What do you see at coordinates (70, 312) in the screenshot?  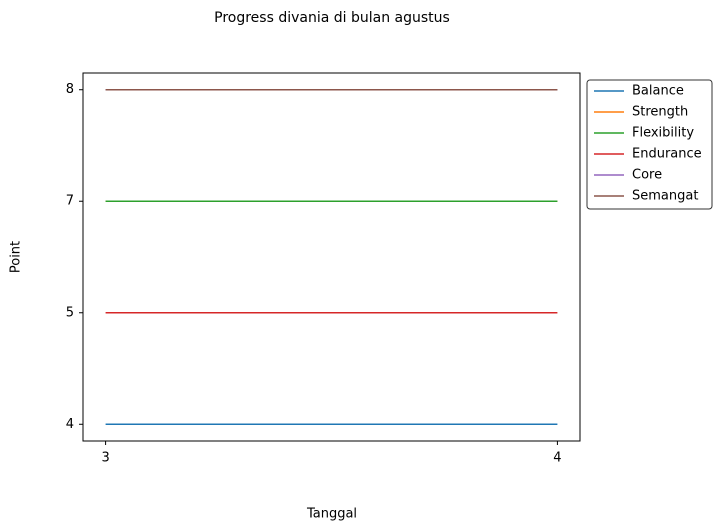 I see `y-tick-label: 5` at bounding box center [70, 312].